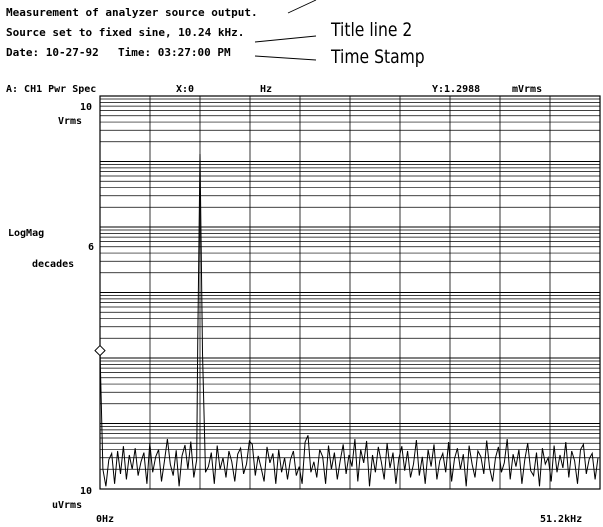 The height and width of the screenshot is (527, 603). What do you see at coordinates (23, 52) in the screenshot?
I see `date-label: Date:` at bounding box center [23, 52].